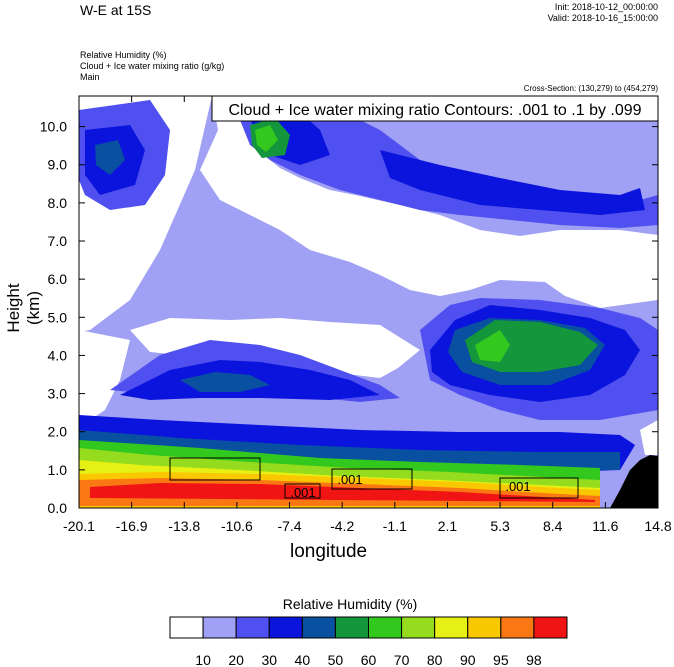 This screenshot has width=674, height=667. Describe the element at coordinates (501, 659) in the screenshot. I see `colorbar-level-label: 95` at that location.